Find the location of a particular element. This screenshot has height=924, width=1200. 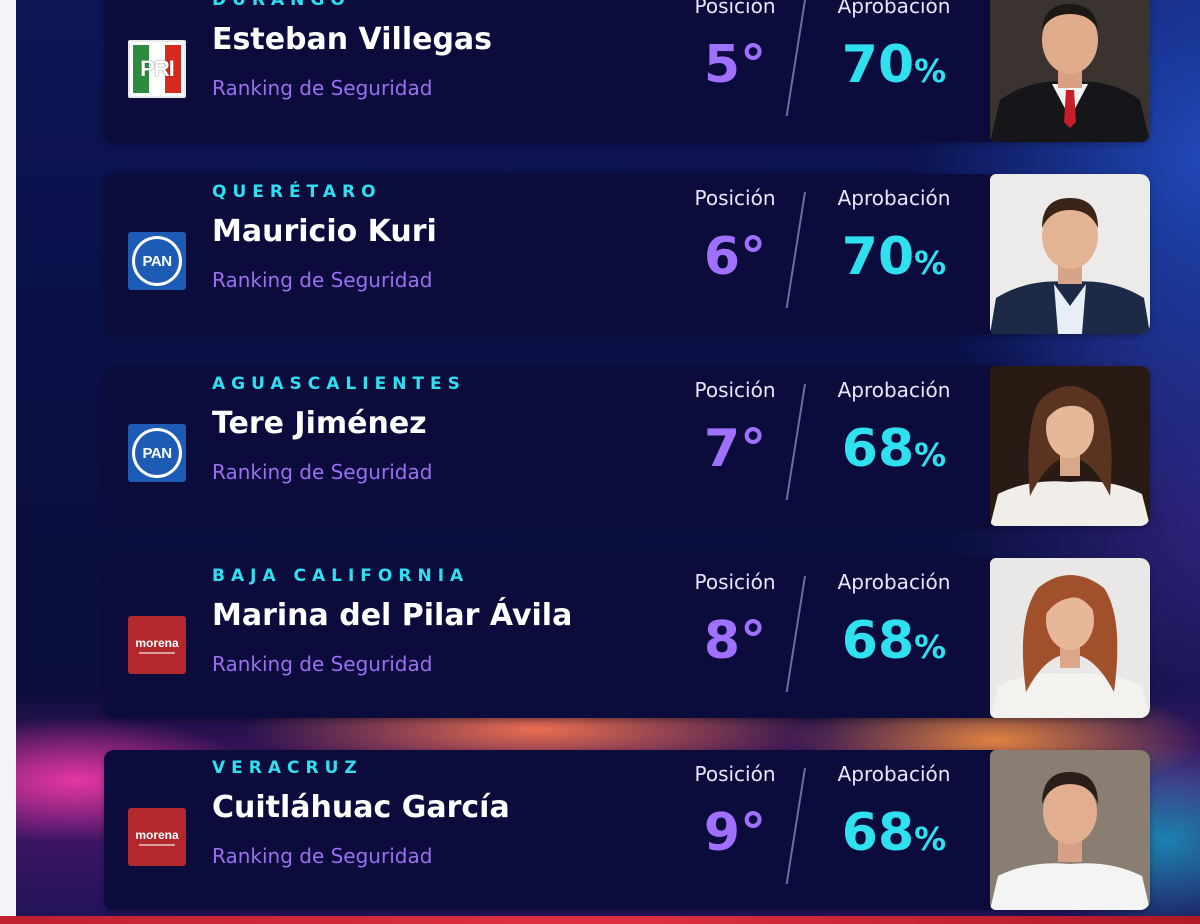

position-value: 7° is located at coordinates (735, 449).